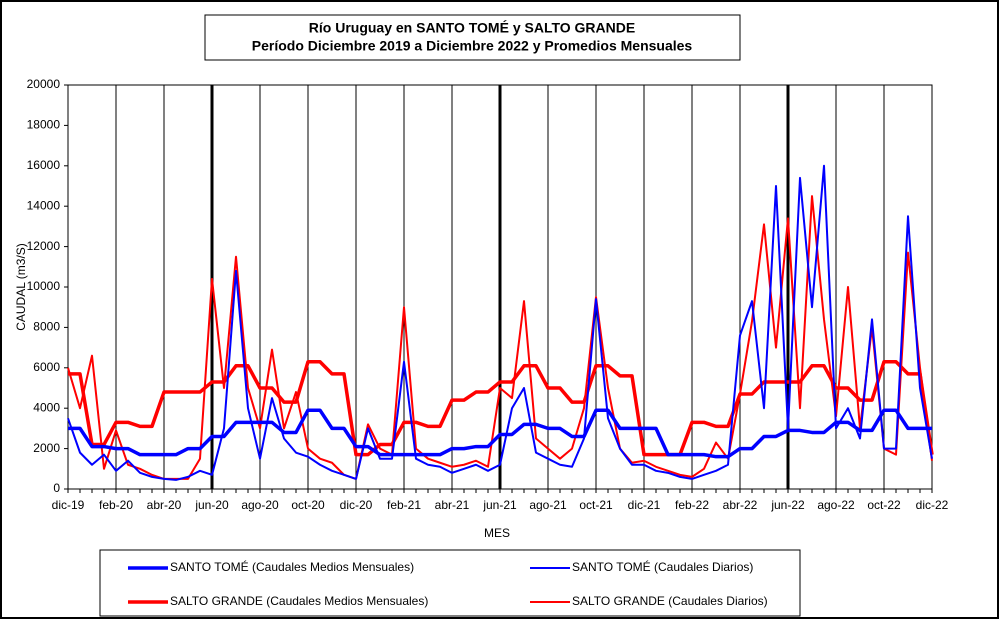 Image resolution: width=1000 pixels, height=620 pixels. What do you see at coordinates (46, 407) in the screenshot?
I see `y-tick-label: 4000` at bounding box center [46, 407].